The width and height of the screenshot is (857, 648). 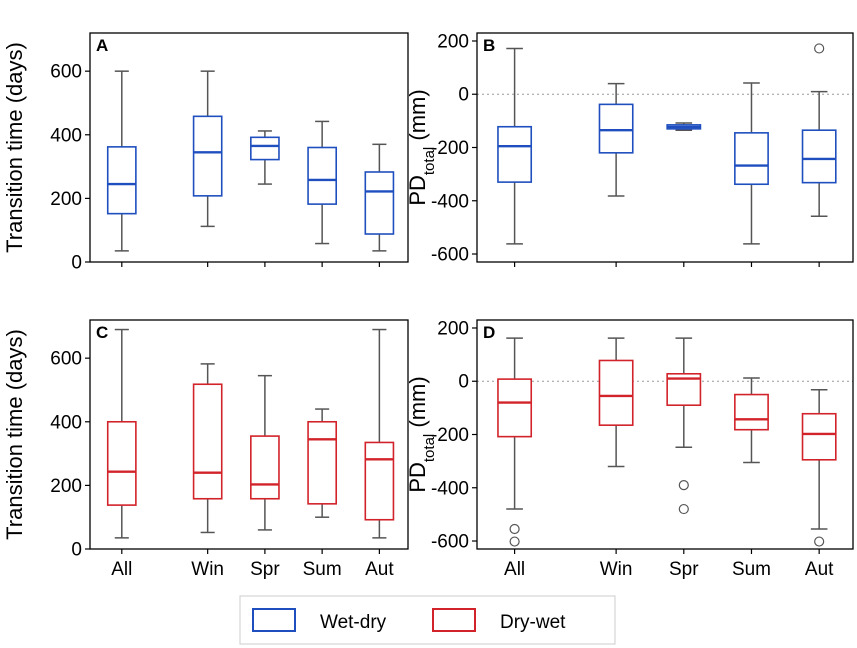 What do you see at coordinates (274, 620) in the screenshot?
I see `legend-swatch-wet-dry` at bounding box center [274, 620].